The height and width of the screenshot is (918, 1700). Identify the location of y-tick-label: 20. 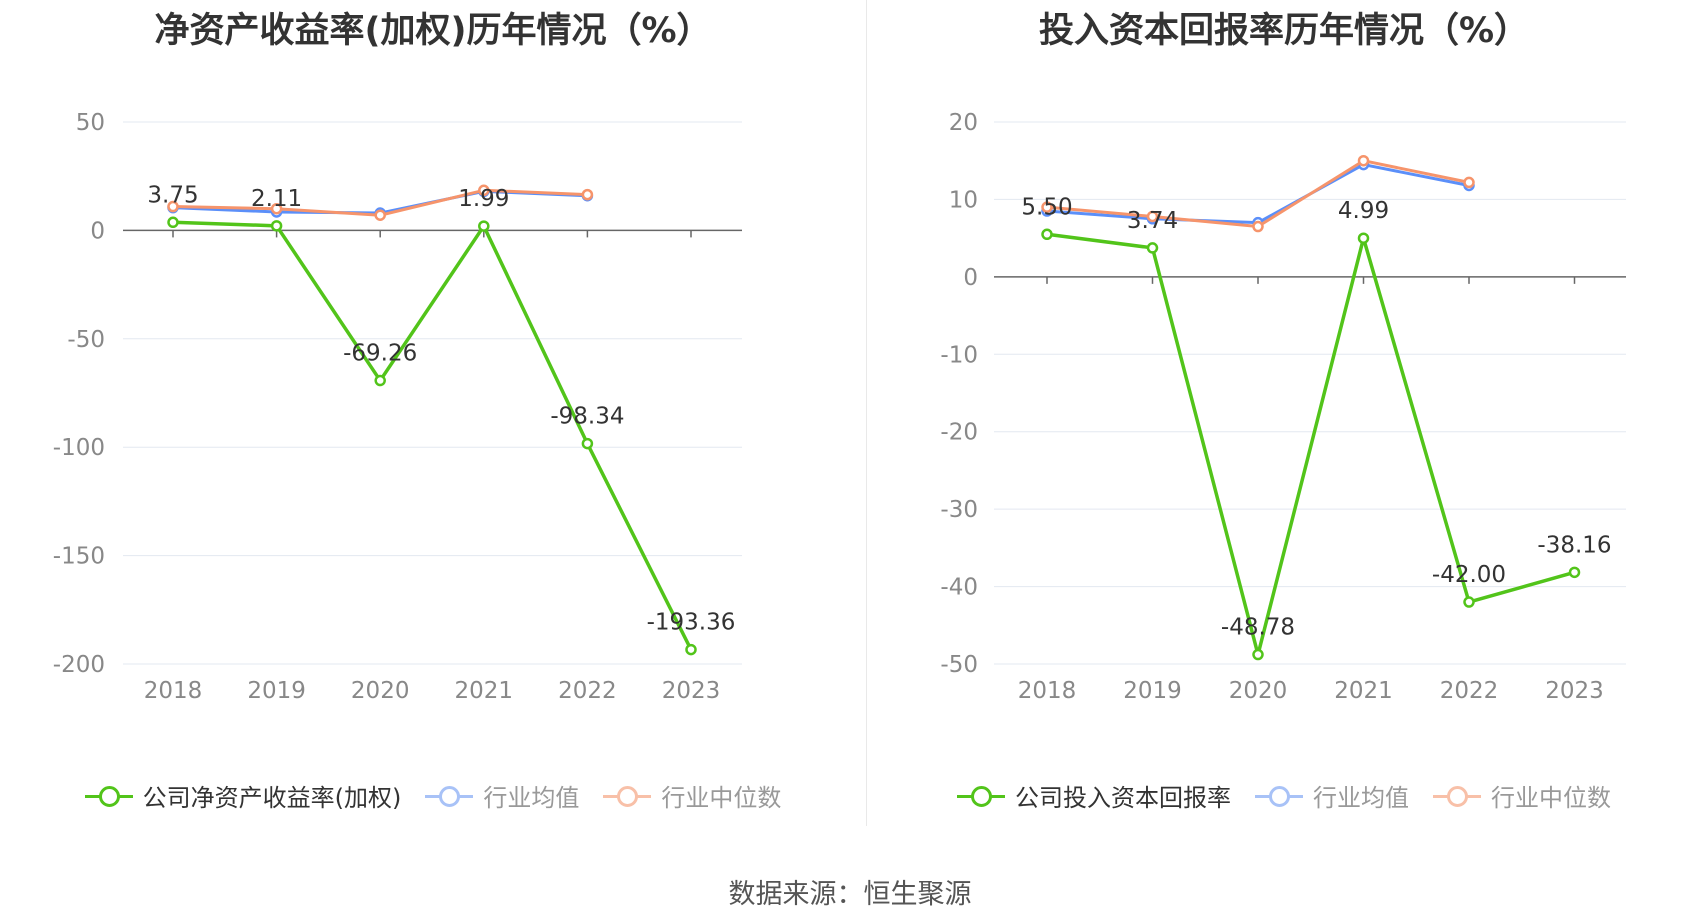
(963, 123).